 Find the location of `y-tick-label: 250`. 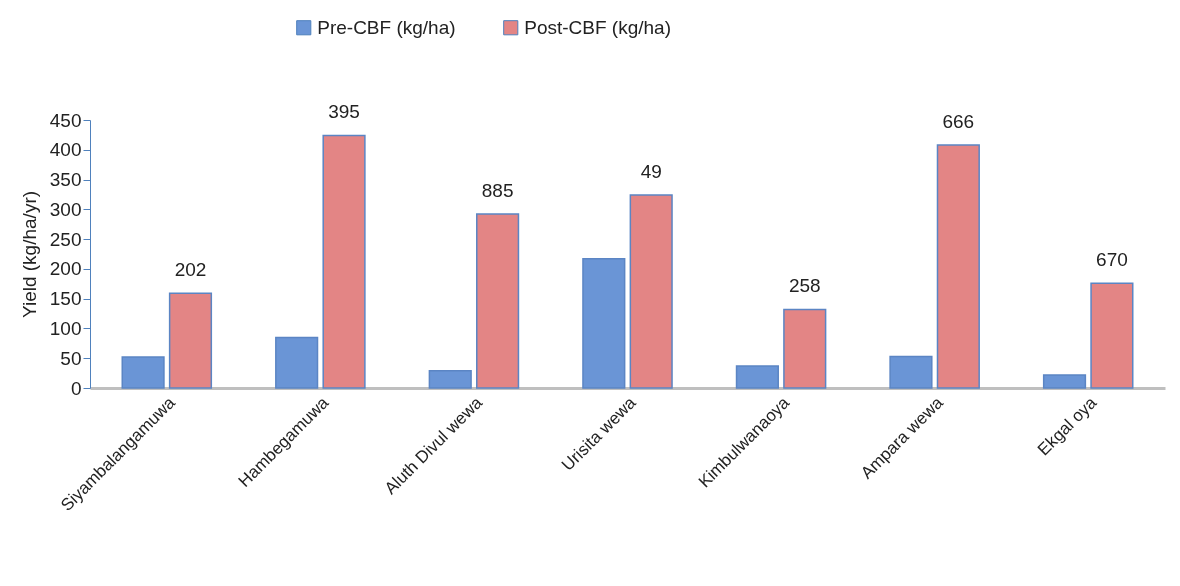

y-tick-label: 250 is located at coordinates (65, 239).